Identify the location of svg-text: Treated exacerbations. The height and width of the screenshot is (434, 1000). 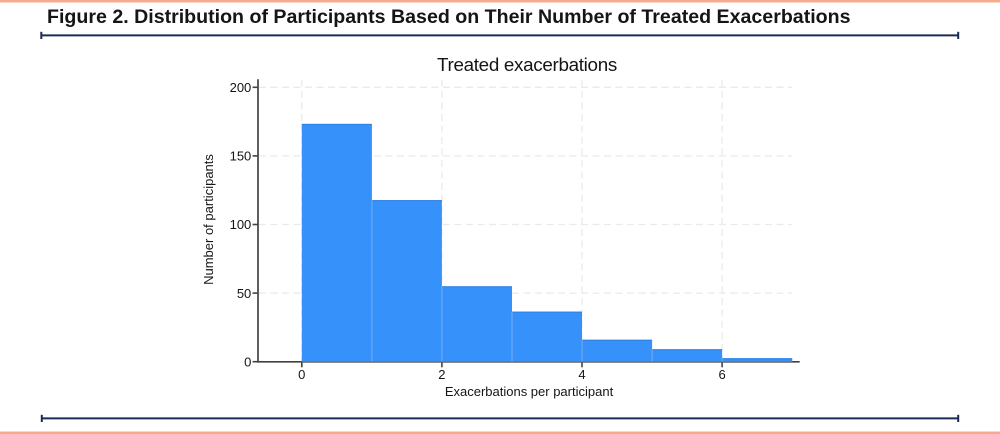
(527, 64).